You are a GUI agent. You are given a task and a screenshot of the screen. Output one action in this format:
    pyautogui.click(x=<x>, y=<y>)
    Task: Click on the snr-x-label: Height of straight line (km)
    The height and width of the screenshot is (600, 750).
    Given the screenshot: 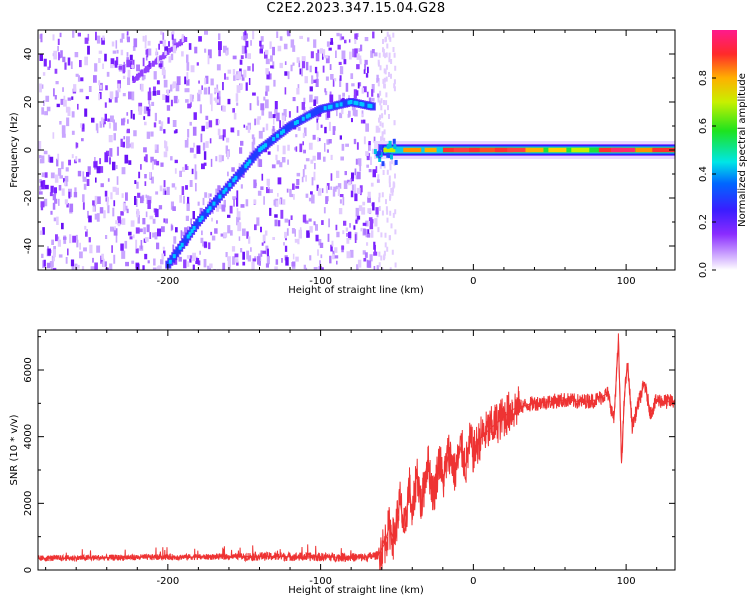 What is the action you would take?
    pyautogui.click(x=356, y=590)
    